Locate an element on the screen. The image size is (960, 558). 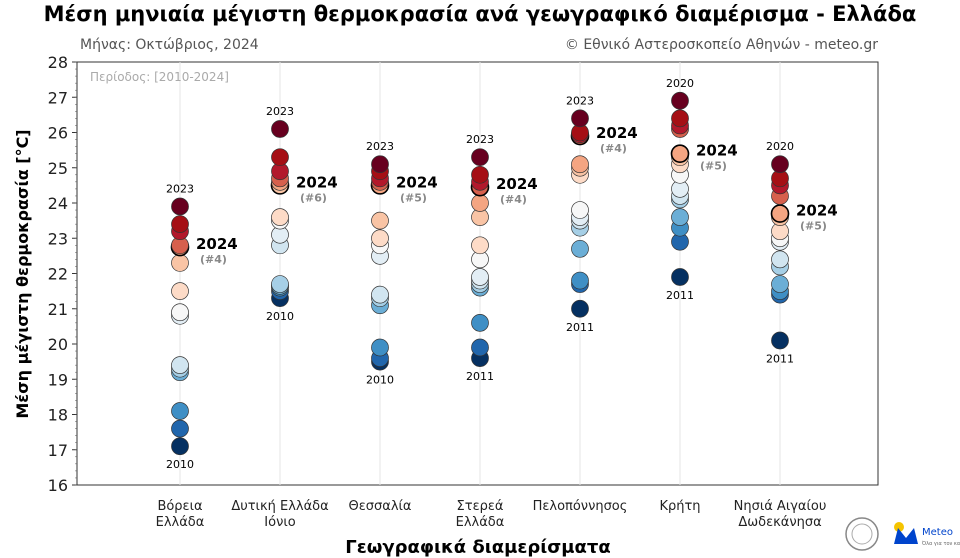
x-tick-label: Κρήτη is located at coordinates (679, 506).